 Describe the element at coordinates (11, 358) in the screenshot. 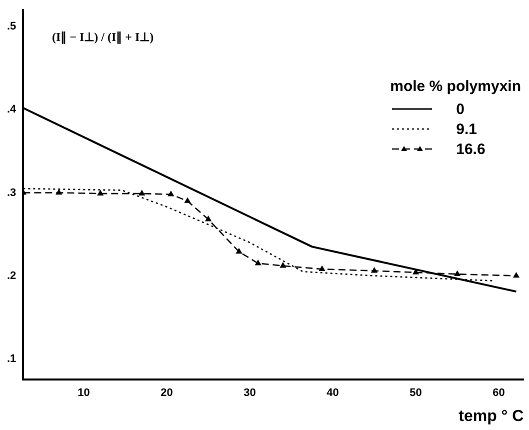

I see `y-tick-label: .1` at that location.